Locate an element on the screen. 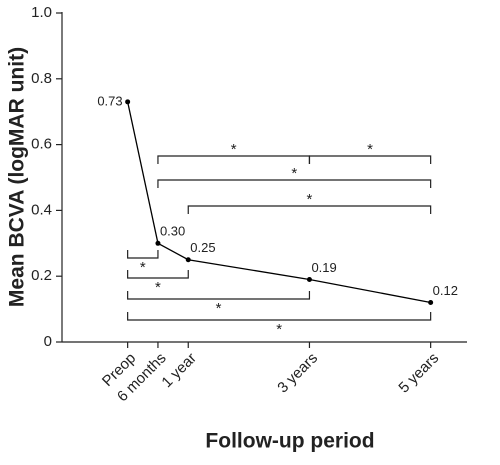 The width and height of the screenshot is (500, 465). y-axis-title: Mean BCVA (logMAR unit) is located at coordinates (17, 177).